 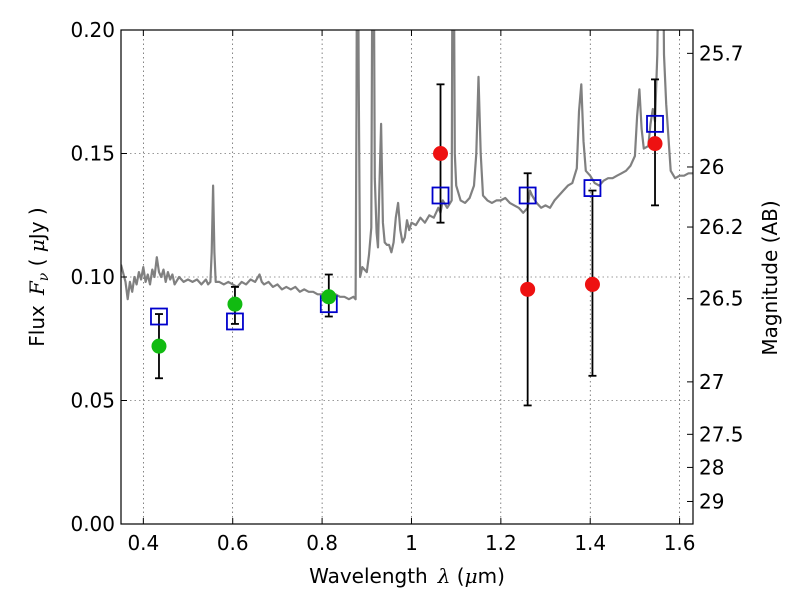 I want to click on y-axis-label: FluxFν ( μJy ), so click(x=38, y=276).